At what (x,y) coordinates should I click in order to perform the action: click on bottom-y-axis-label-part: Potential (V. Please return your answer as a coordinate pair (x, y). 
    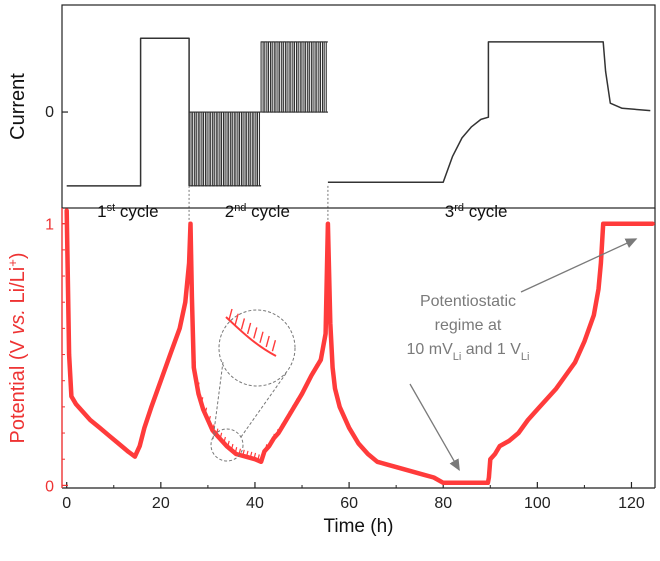
    Looking at the image, I should click on (18, 389).